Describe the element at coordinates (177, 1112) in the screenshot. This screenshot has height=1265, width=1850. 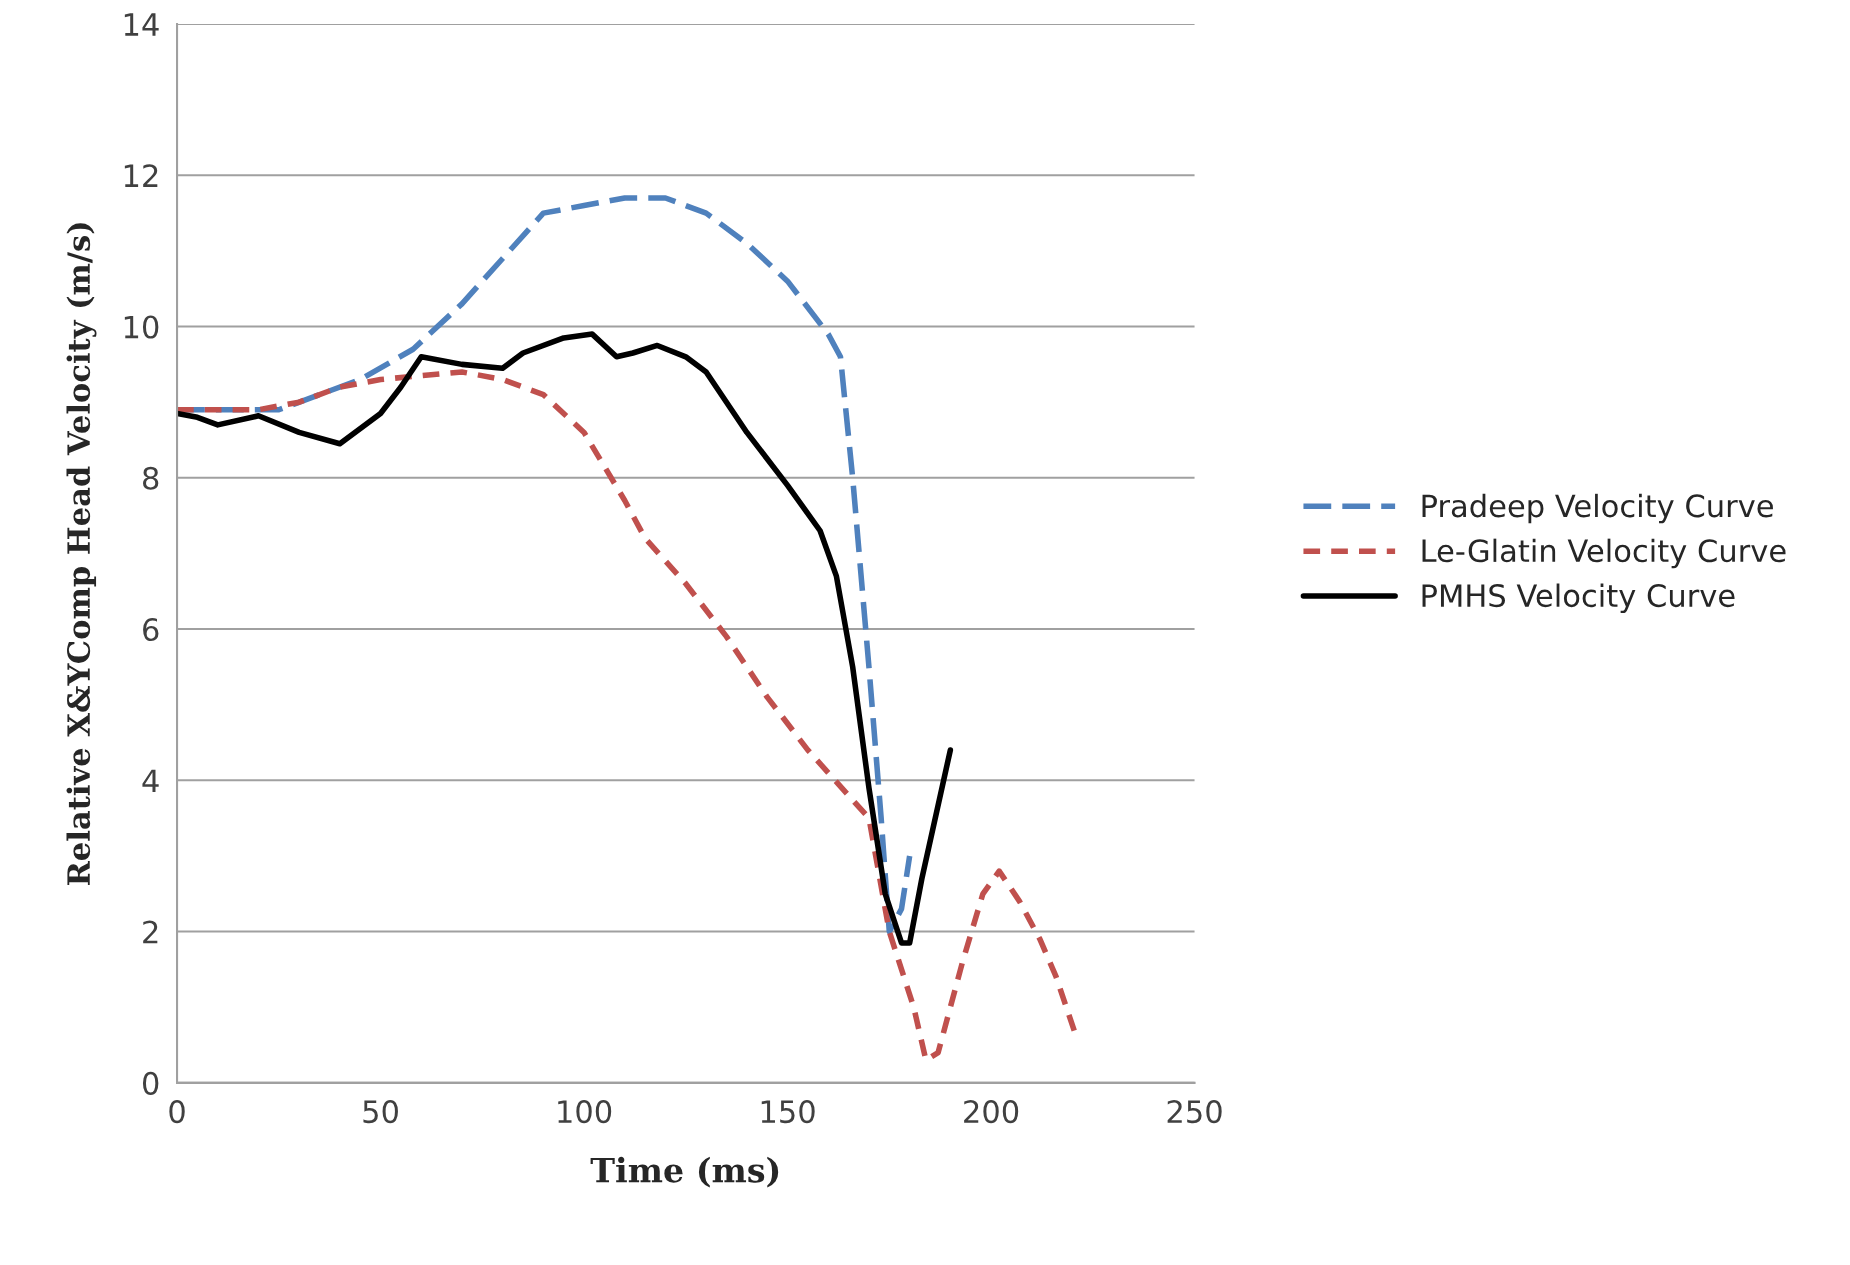
I see `x-tick-label: 0` at that location.